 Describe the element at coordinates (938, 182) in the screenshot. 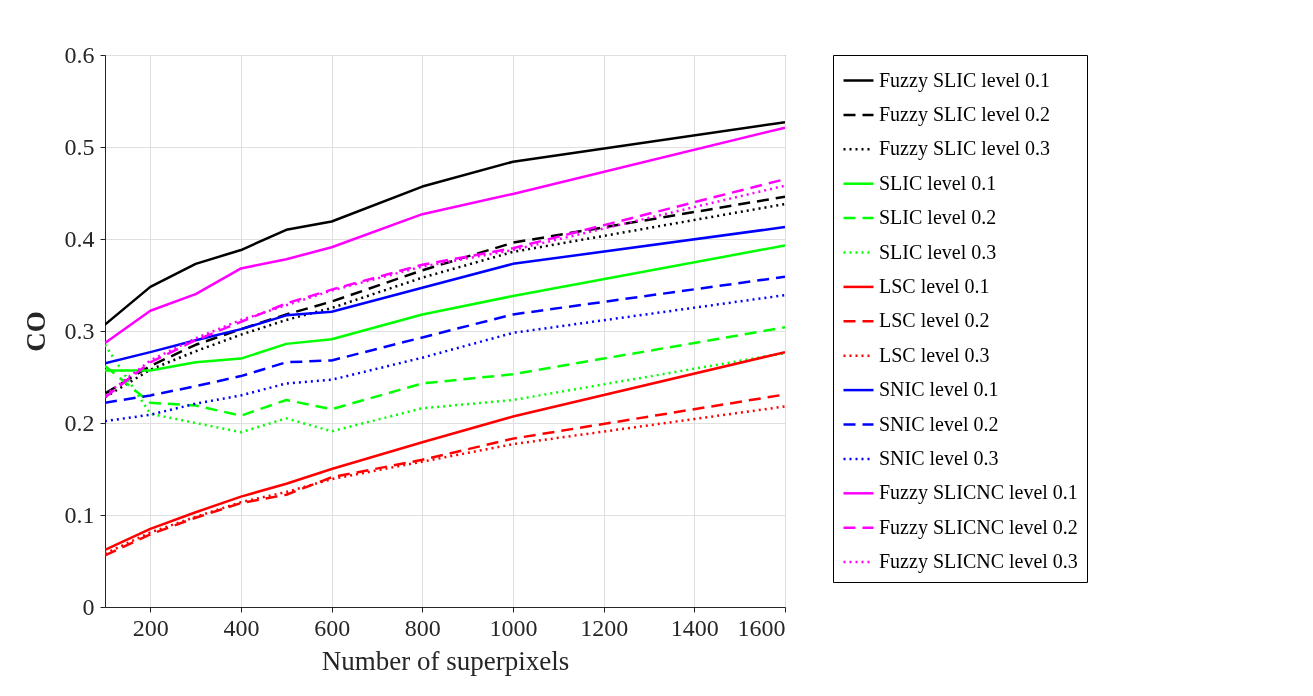

I see `legend-label: SLIC level 0.1` at that location.